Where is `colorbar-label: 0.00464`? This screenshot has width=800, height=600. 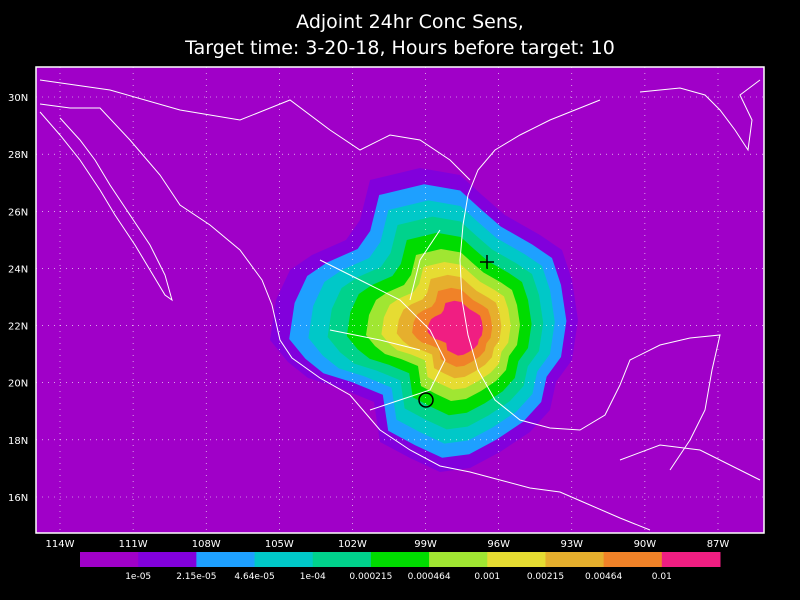
colorbar-label: 0.00464 is located at coordinates (603, 577).